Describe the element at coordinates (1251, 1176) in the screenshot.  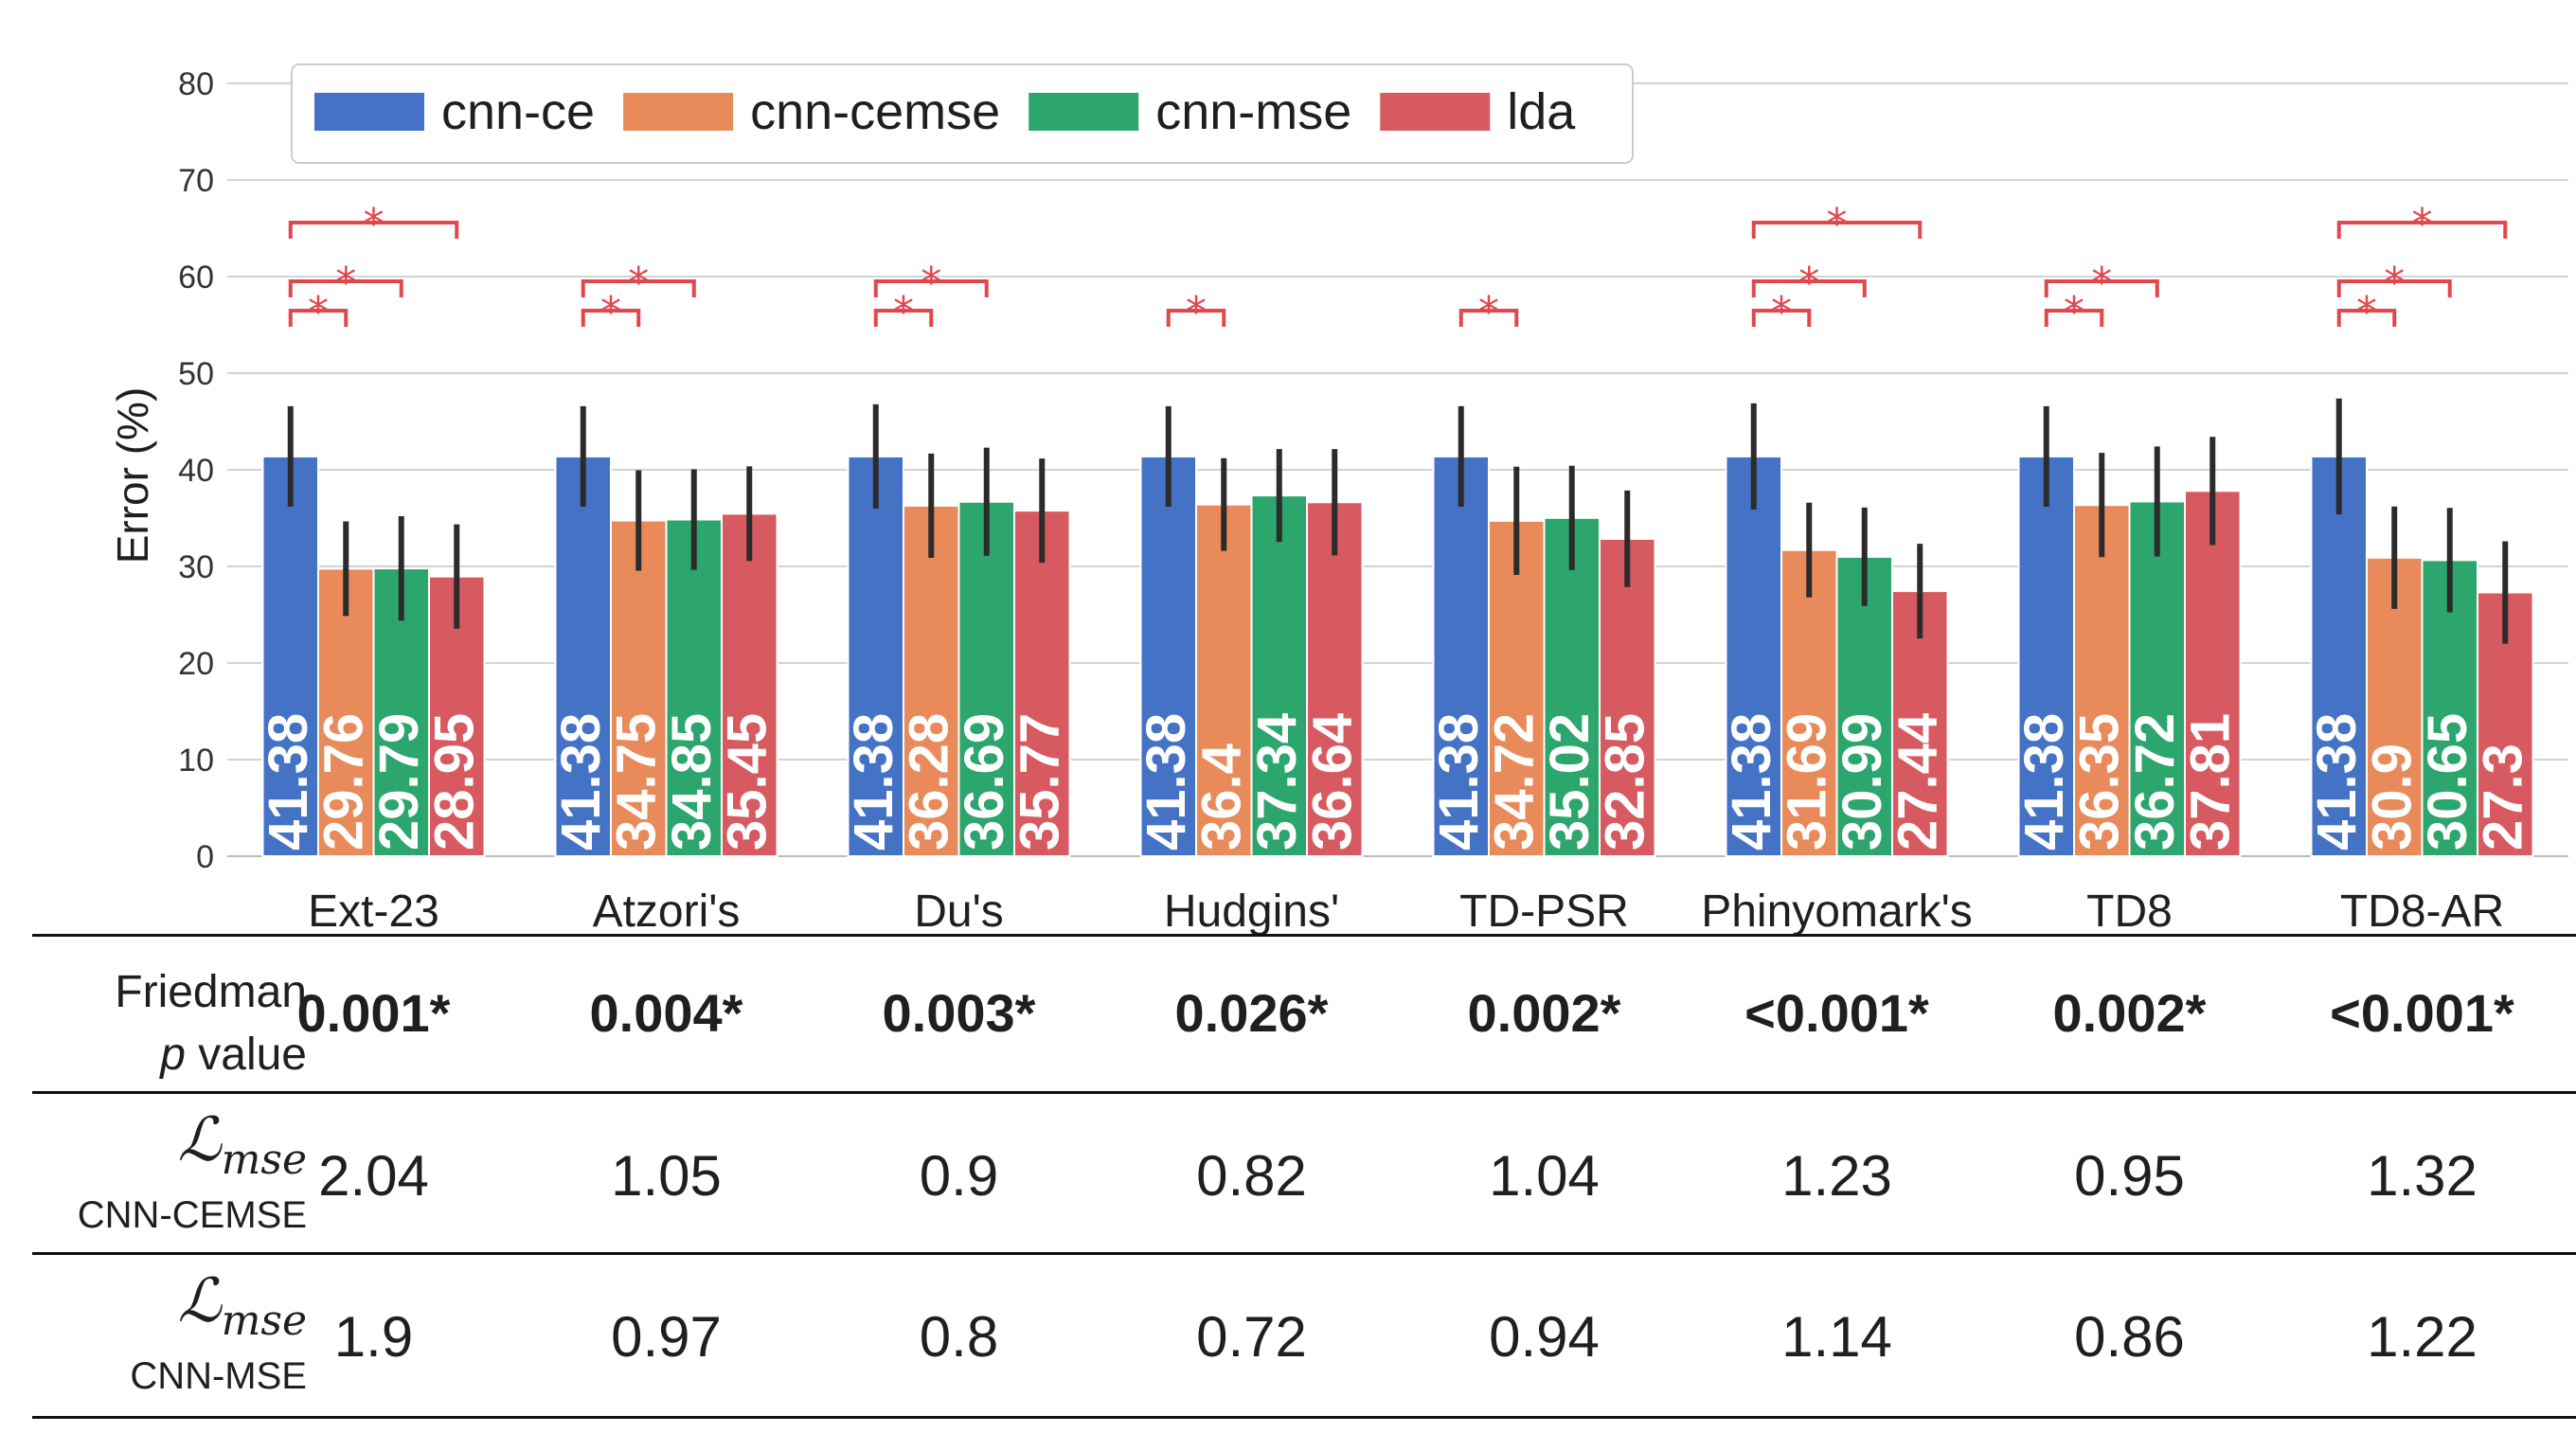
I see `cemse-loss-value: 0.82` at that location.